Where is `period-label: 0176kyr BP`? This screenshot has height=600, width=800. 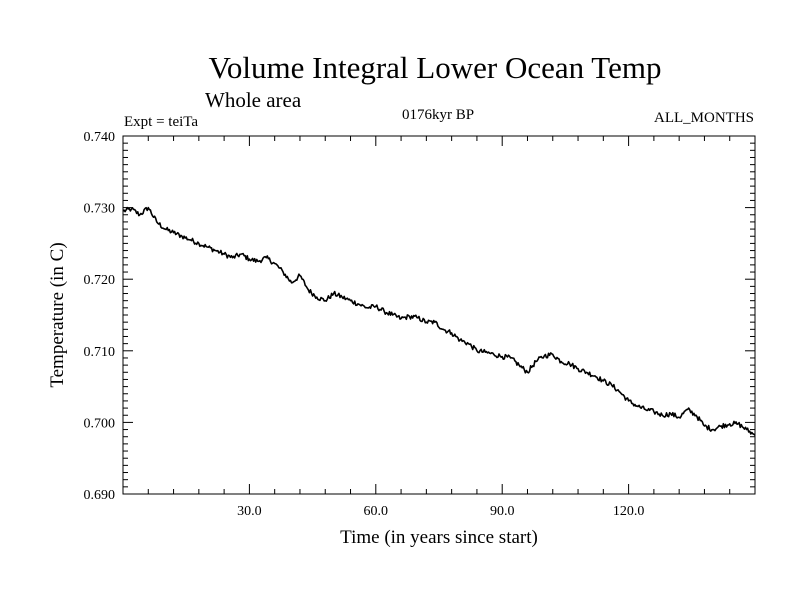 period-label: 0176kyr BP is located at coordinates (438, 115).